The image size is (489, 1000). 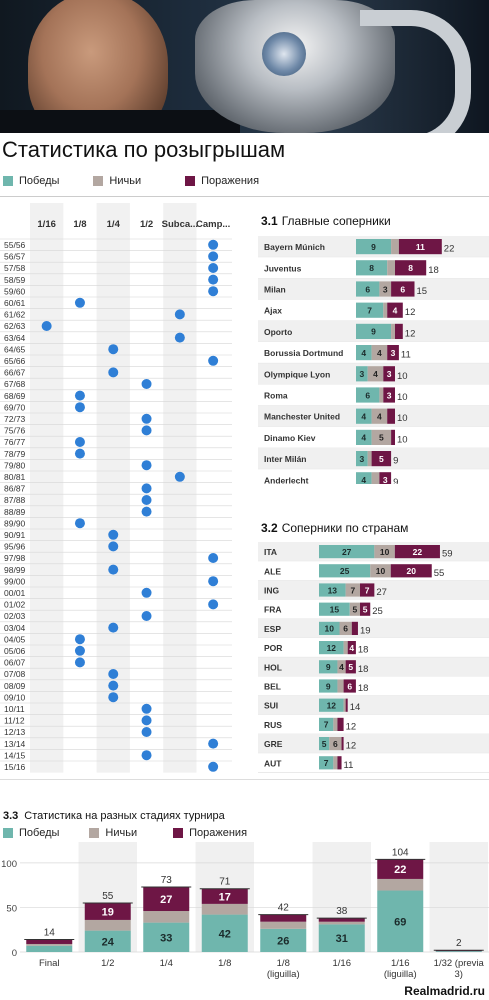 What do you see at coordinates (180, 488) in the screenshot?
I see `matrix-column-band` at bounding box center [180, 488].